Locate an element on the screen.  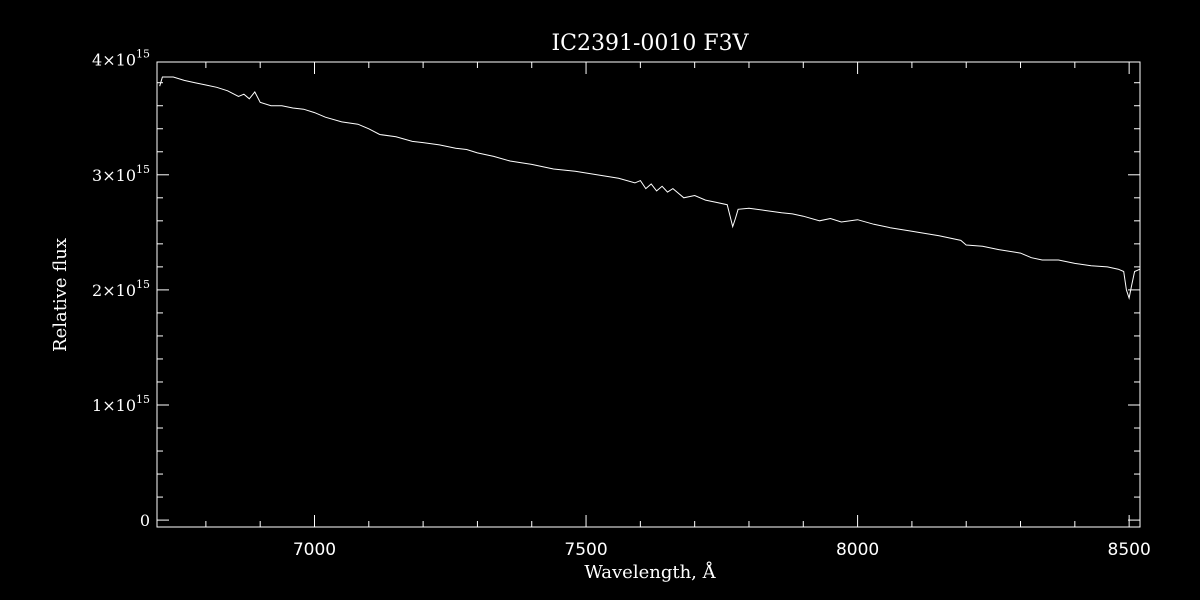
y-tick-label: 2×10¹⁵ is located at coordinates (121, 289).